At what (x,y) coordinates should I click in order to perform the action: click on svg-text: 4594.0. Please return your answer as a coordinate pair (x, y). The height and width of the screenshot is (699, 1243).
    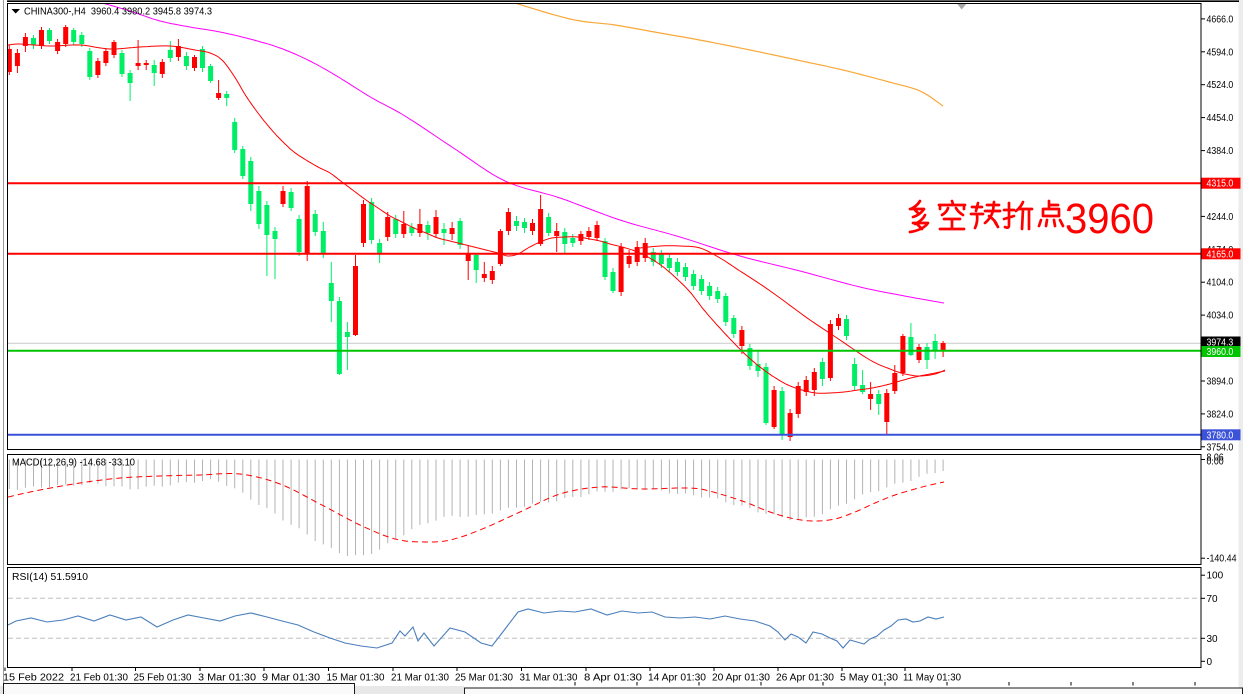
    Looking at the image, I should click on (1220, 52).